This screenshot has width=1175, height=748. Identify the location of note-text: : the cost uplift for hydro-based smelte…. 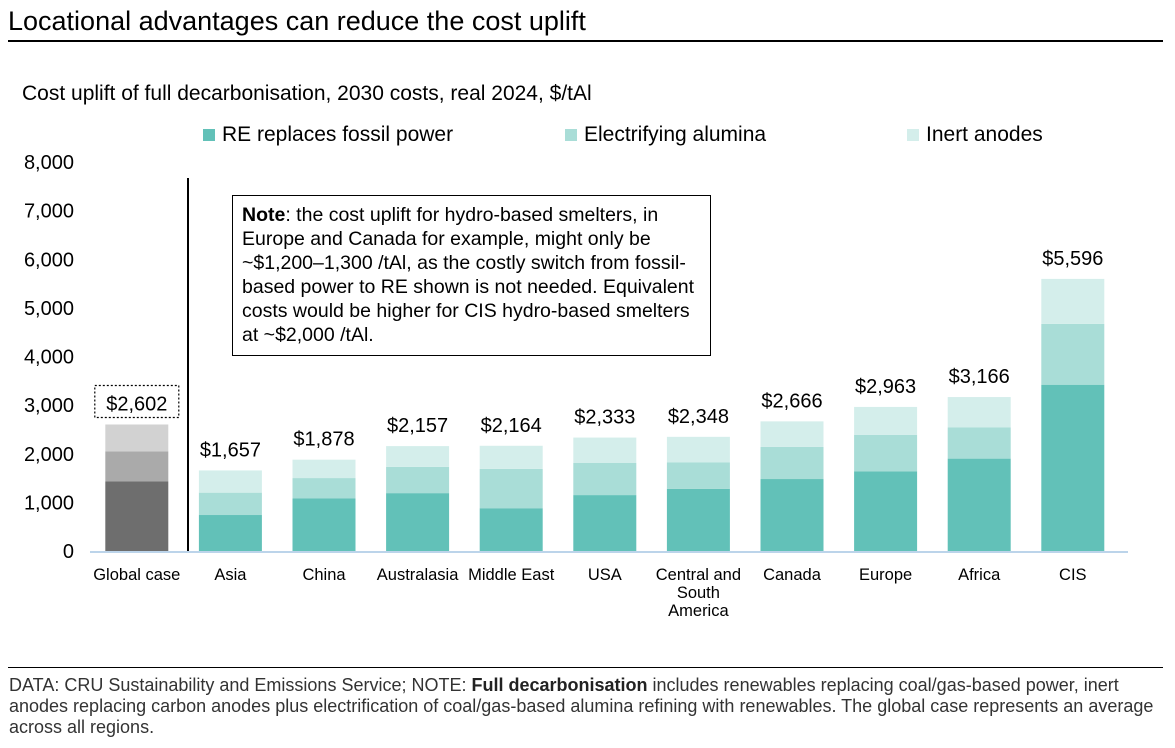
(468, 275).